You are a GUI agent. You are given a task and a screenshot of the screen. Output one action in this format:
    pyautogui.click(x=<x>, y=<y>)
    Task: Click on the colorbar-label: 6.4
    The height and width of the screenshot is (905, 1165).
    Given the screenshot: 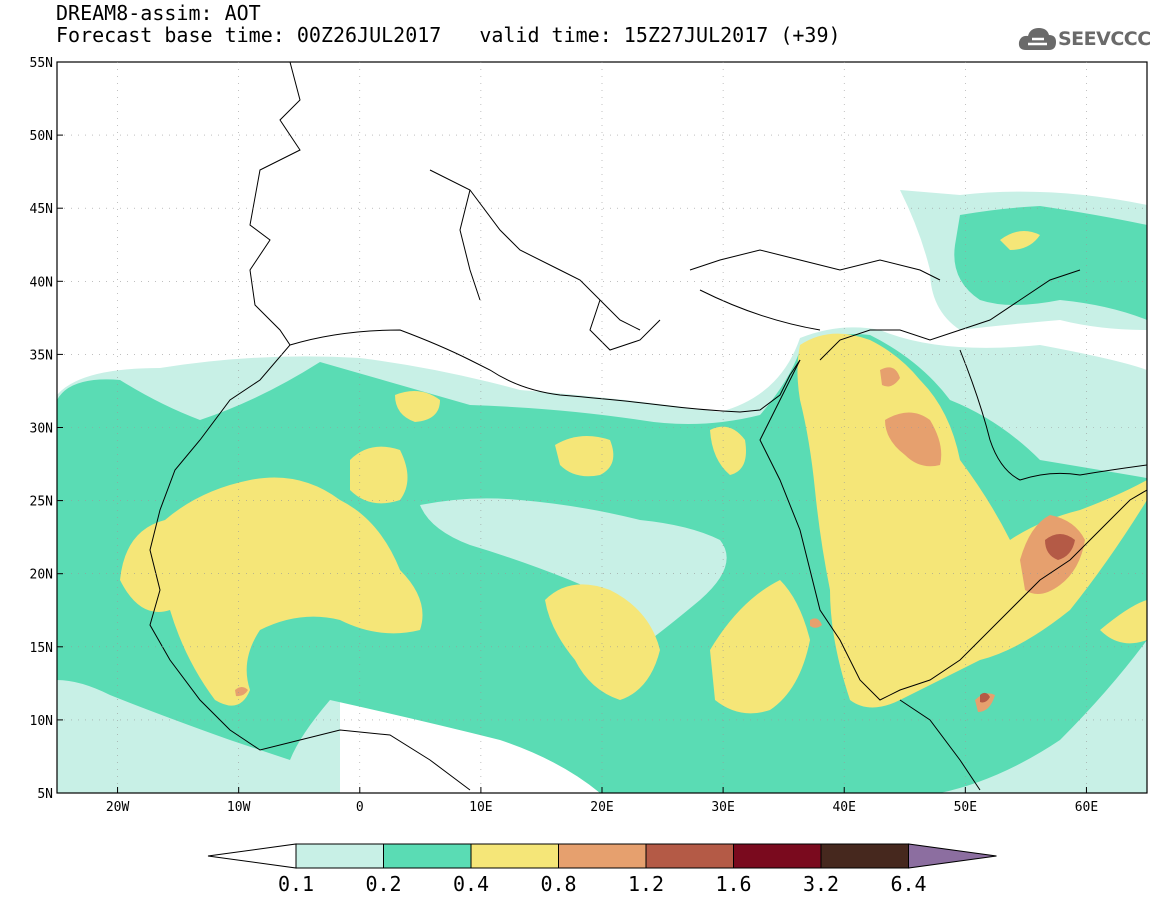 What is the action you would take?
    pyautogui.click(x=908, y=884)
    